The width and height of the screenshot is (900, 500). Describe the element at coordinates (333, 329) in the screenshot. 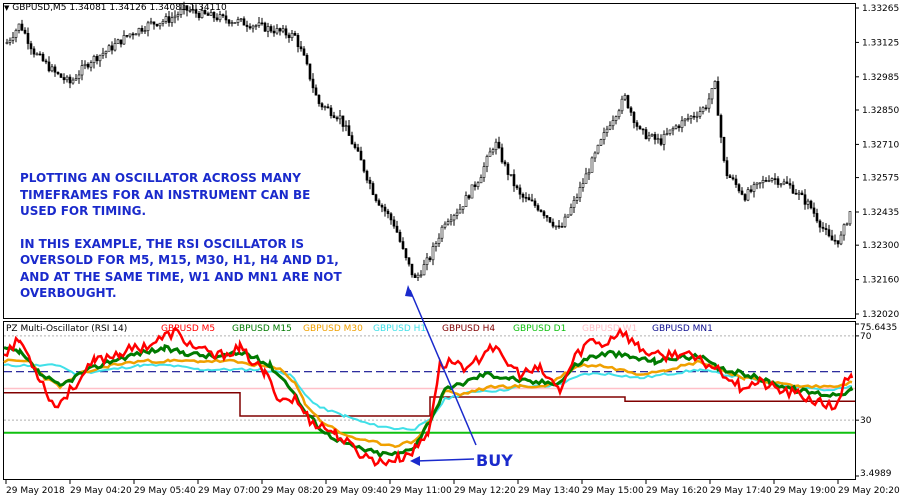

I see `legend-item: GBPUSD M30` at that location.